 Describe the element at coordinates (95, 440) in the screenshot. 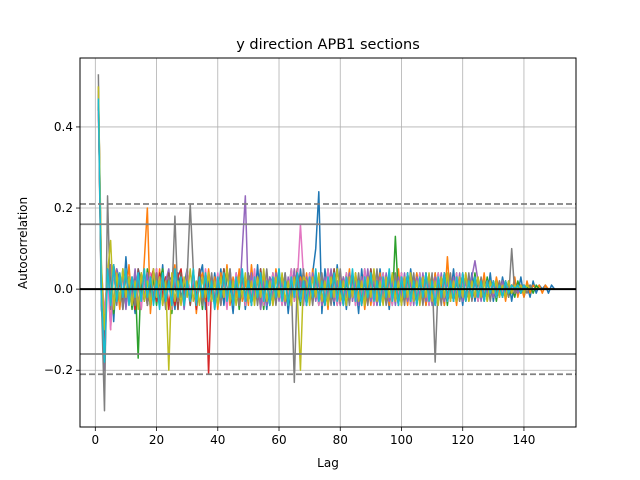

I see `x-tick-label: 0` at that location.